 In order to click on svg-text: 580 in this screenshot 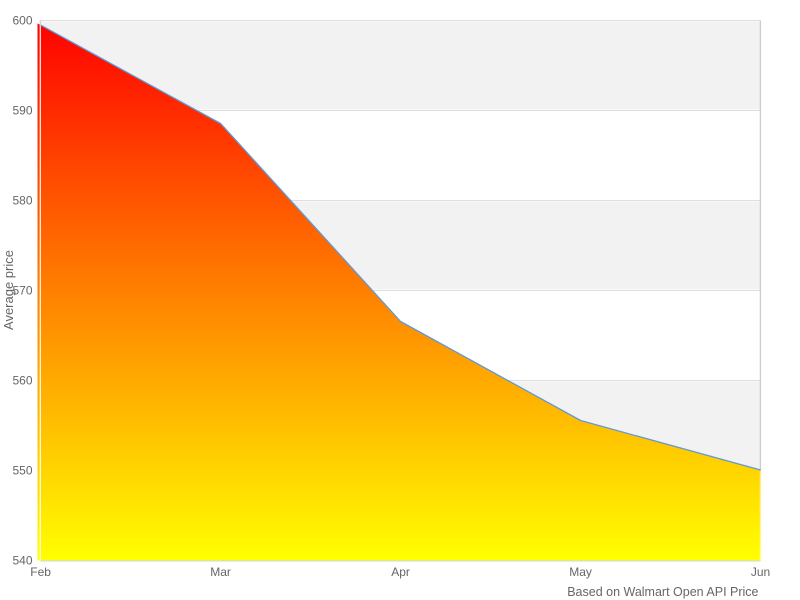, I will do `click(22, 201)`.